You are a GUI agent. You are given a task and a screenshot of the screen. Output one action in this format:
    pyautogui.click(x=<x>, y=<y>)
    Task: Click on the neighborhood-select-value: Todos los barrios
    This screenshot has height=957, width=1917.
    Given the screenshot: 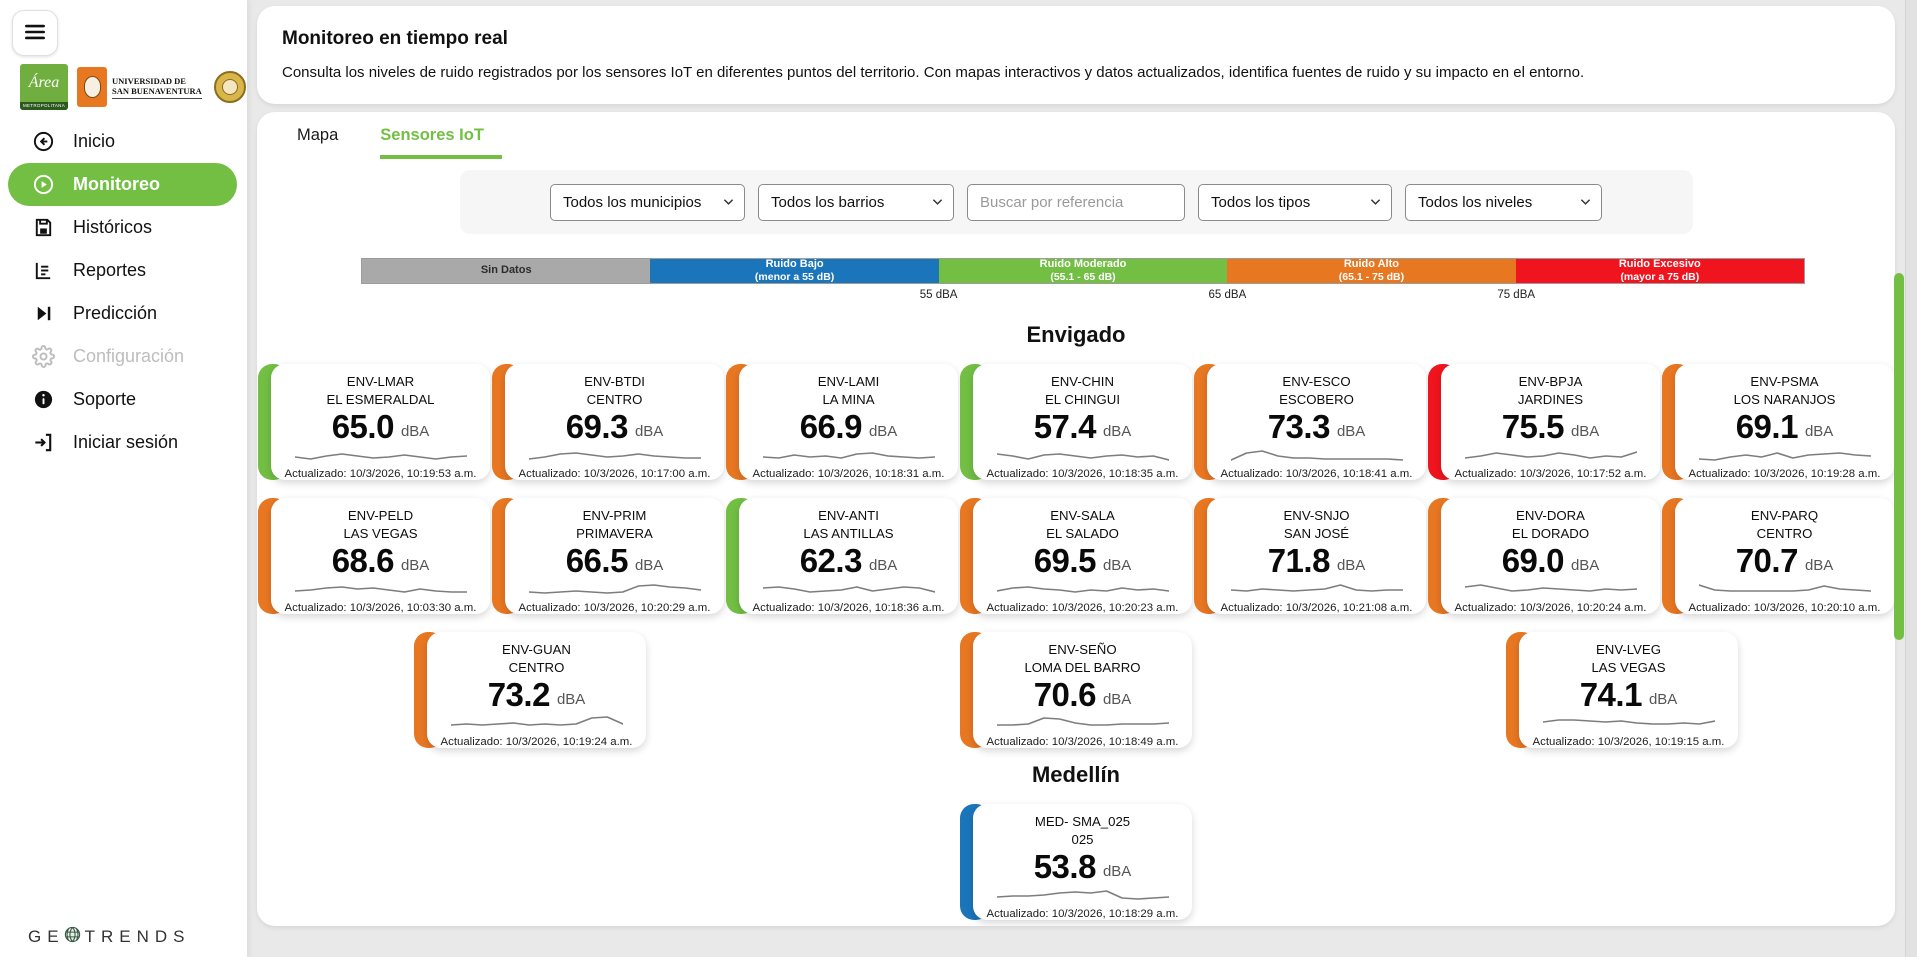 What is the action you would take?
    pyautogui.click(x=828, y=202)
    